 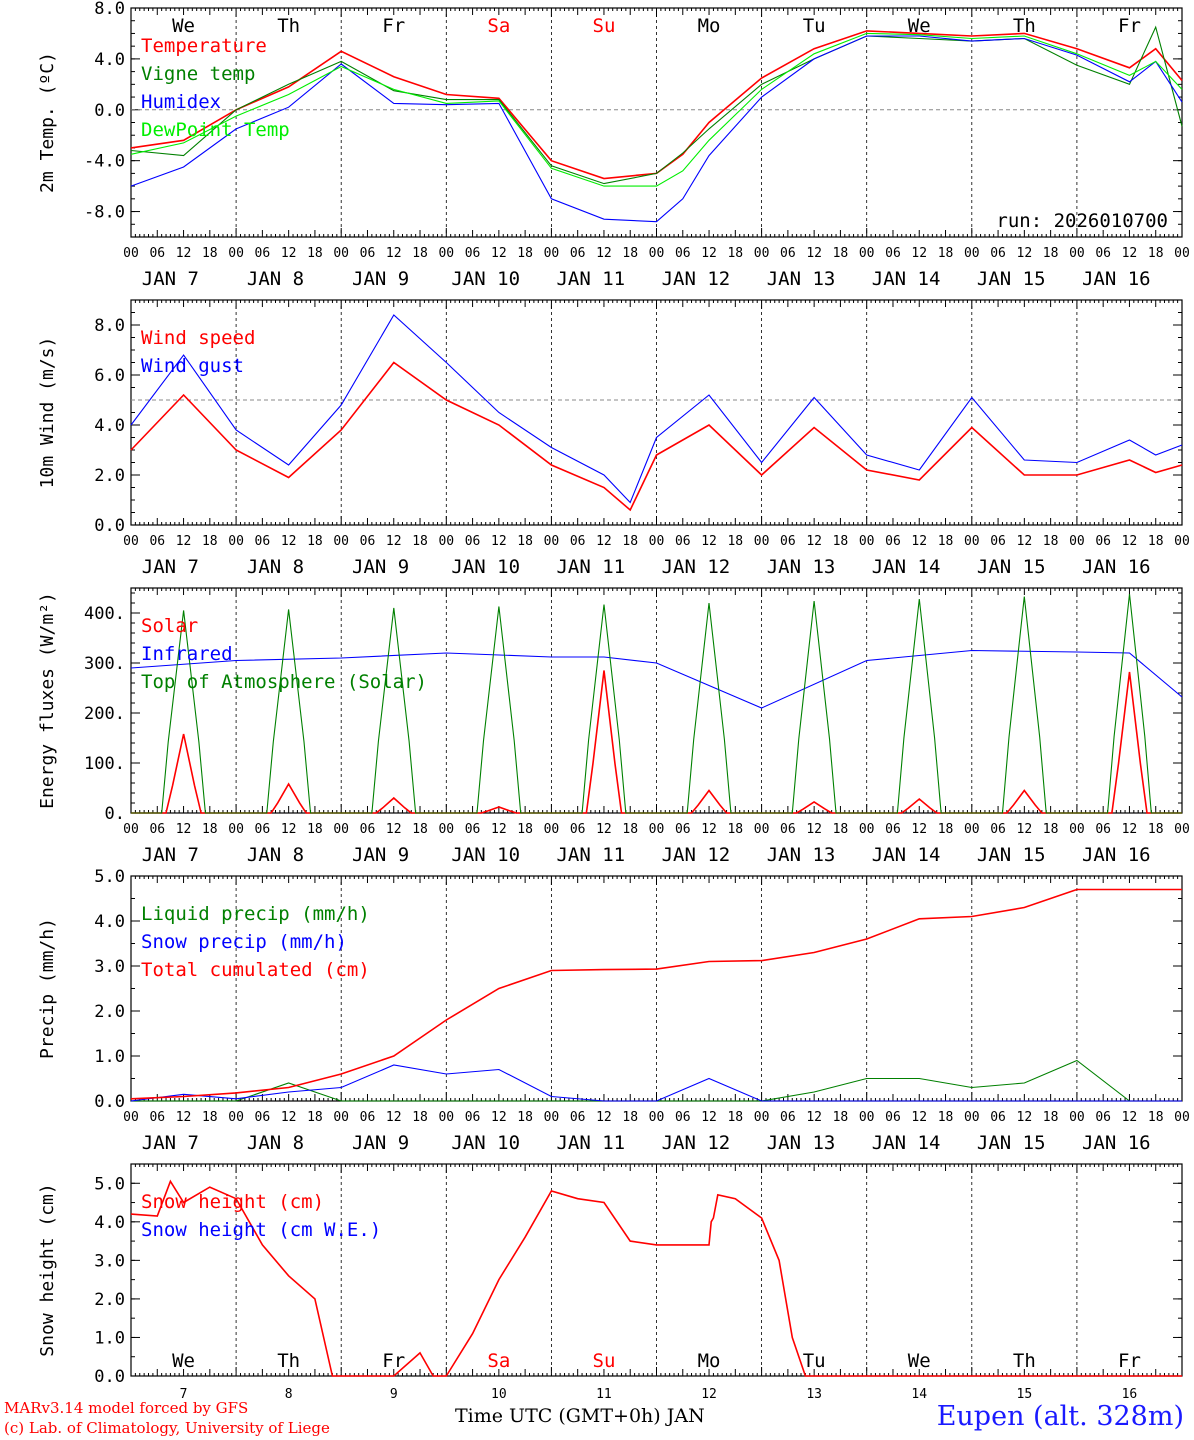 I want to click on weekday-label: Sa, so click(x=498, y=1361).